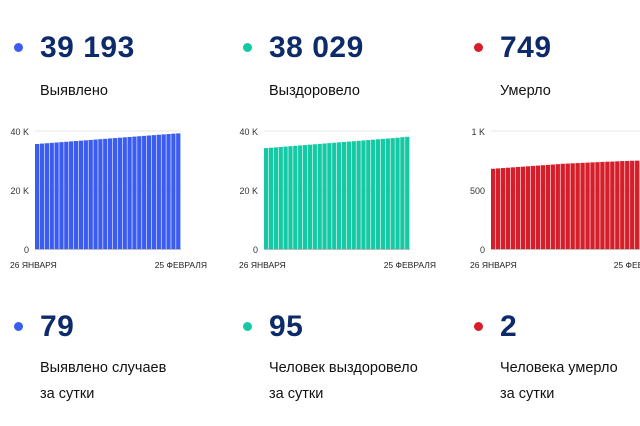 Image resolution: width=640 pixels, height=426 pixels. I want to click on y-tick-label: 0, so click(482, 250).